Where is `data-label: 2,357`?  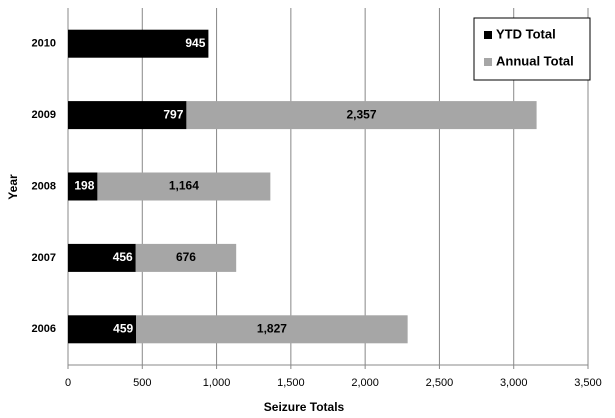
data-label: 2,357 is located at coordinates (361, 114).